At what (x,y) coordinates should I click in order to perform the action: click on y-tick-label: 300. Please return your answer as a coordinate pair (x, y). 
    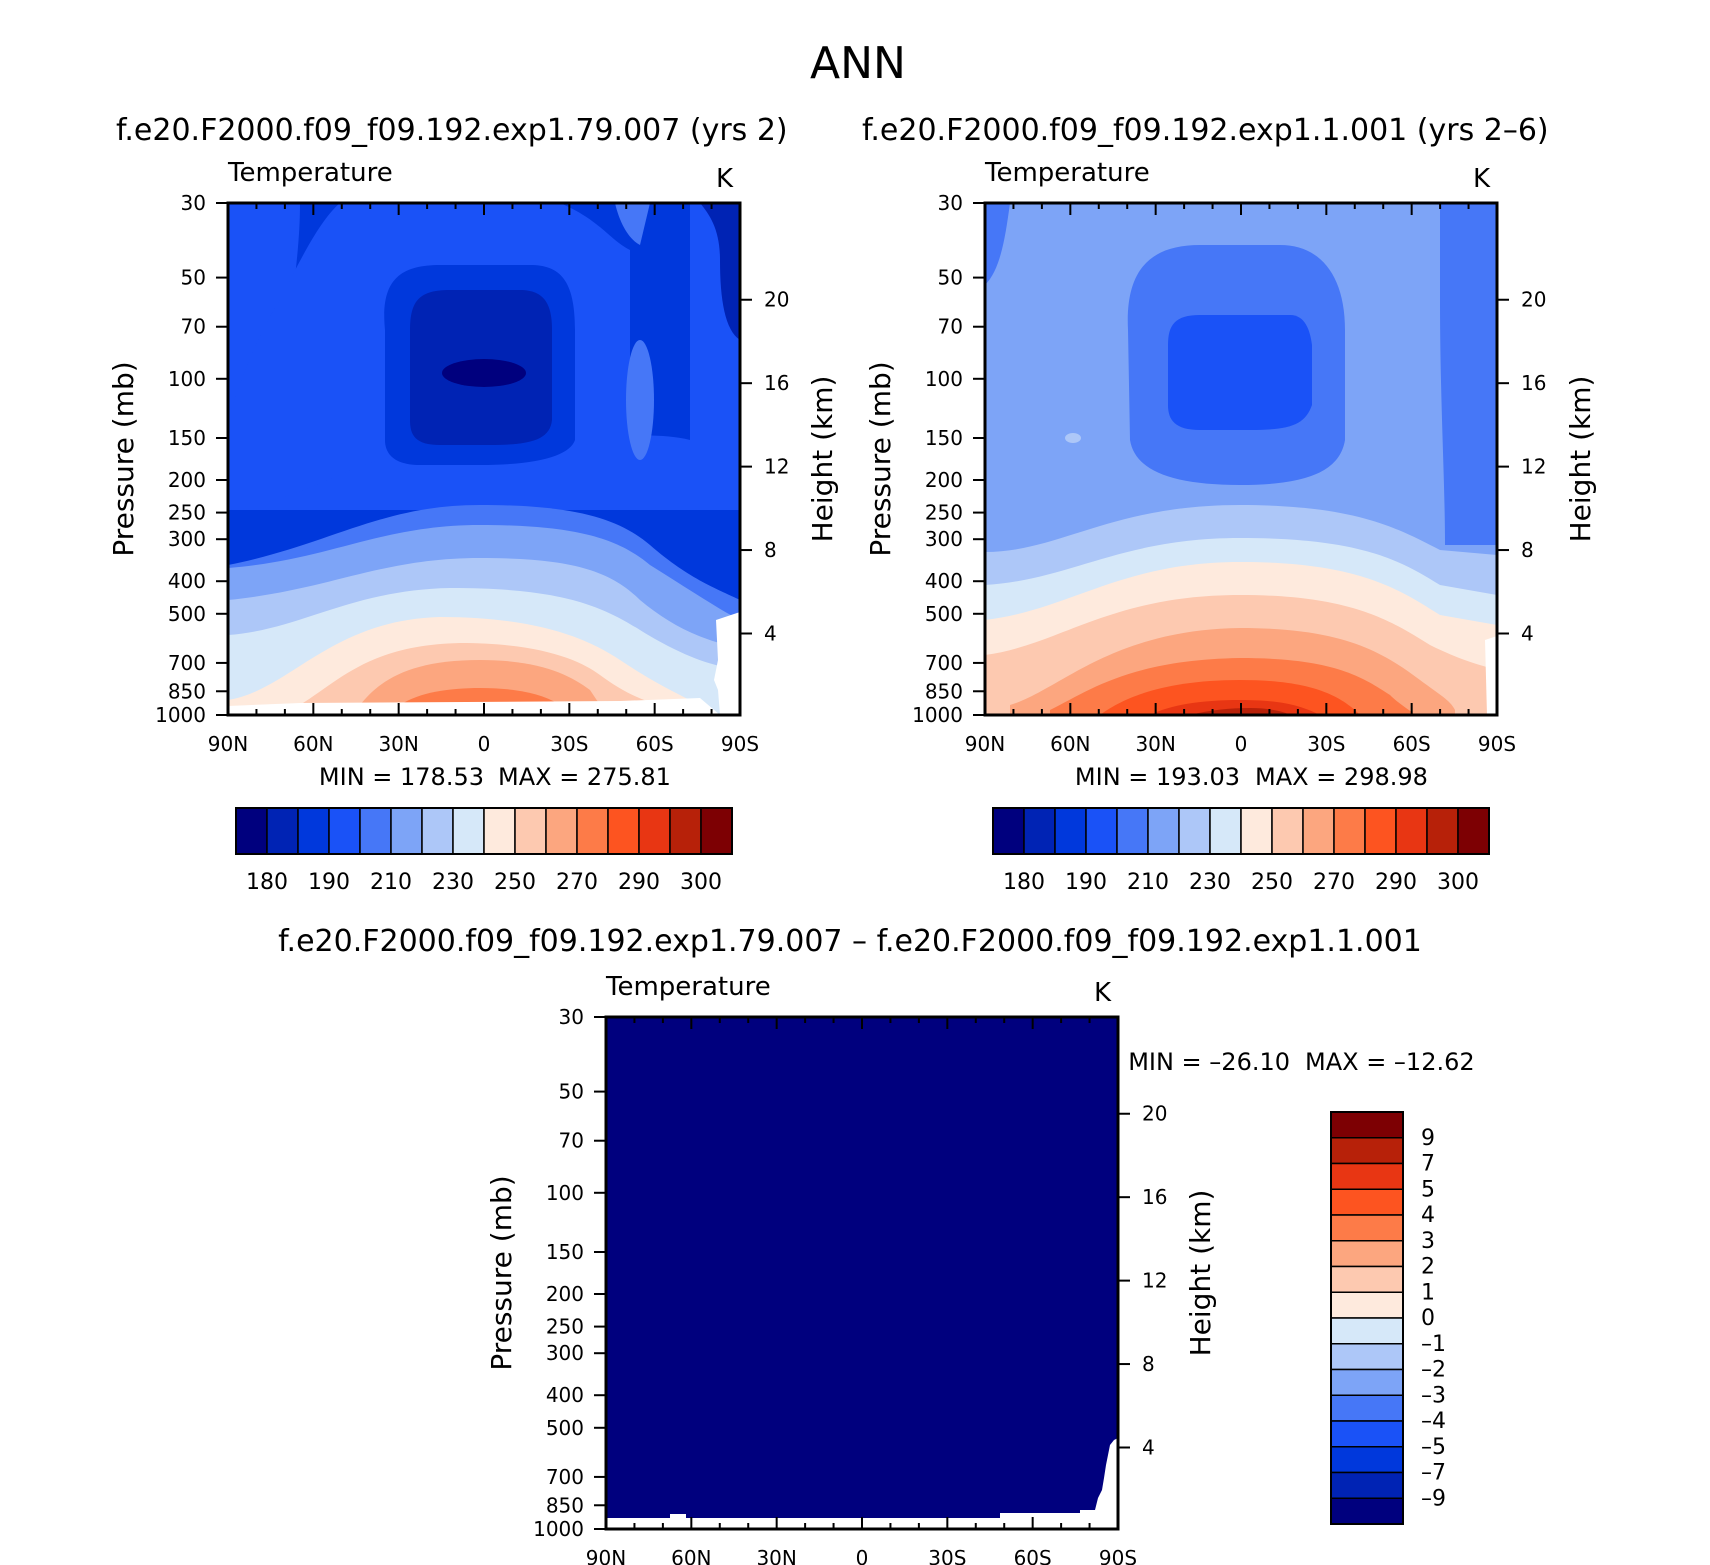
    Looking at the image, I should click on (944, 539).